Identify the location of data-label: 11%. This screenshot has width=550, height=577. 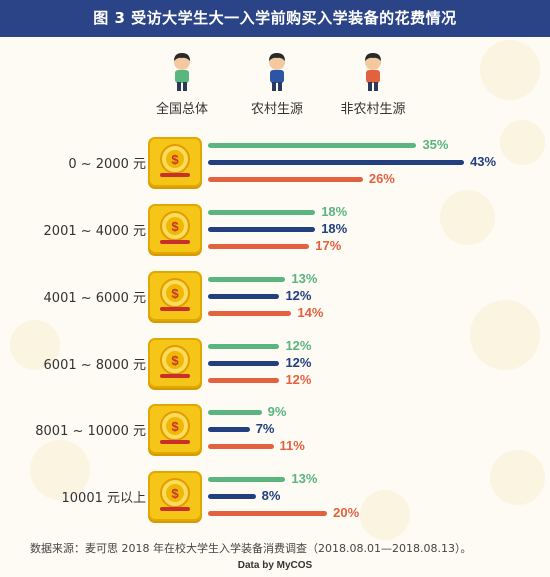
(292, 445).